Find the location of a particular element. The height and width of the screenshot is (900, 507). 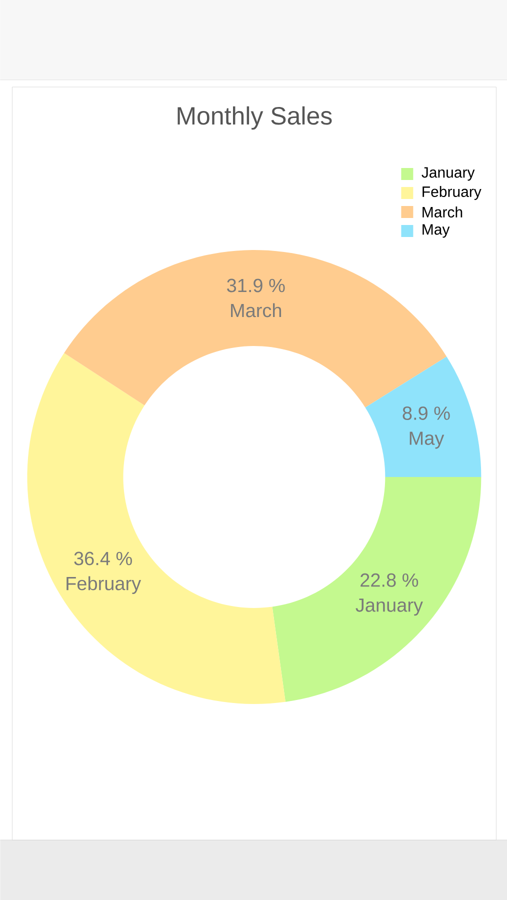

slice-label: May is located at coordinates (427, 440).